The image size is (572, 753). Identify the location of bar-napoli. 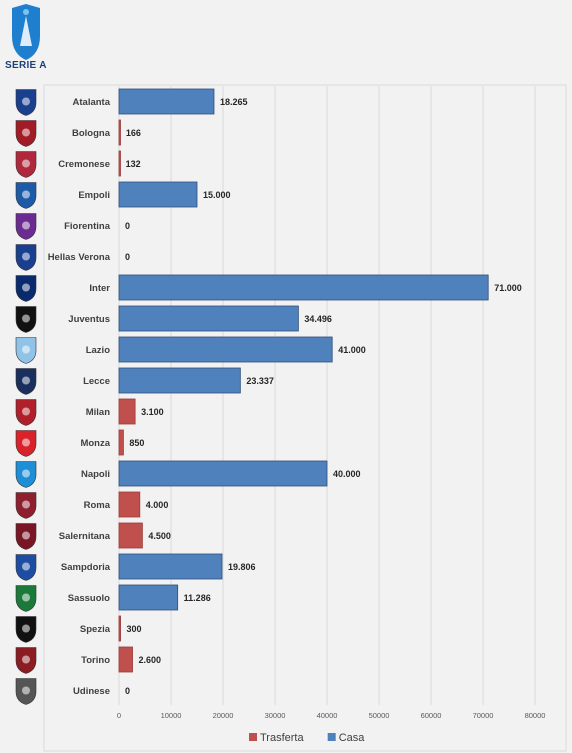
(223, 473).